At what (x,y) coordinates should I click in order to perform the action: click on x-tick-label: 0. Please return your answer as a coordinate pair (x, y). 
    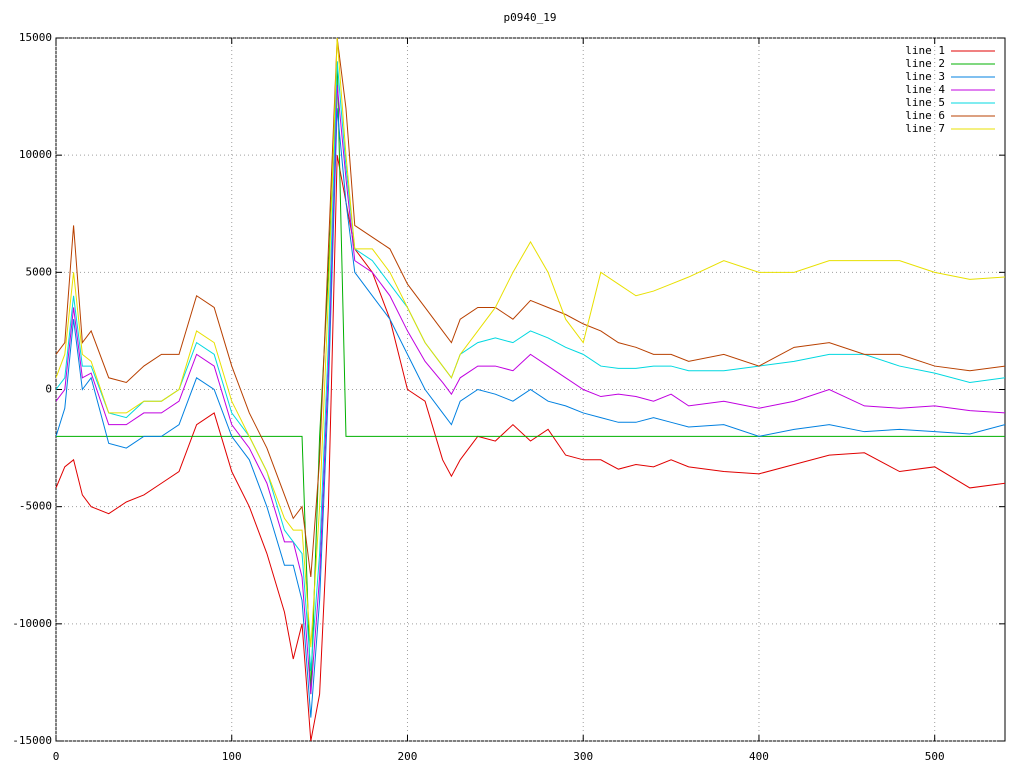
    Looking at the image, I should click on (56, 756).